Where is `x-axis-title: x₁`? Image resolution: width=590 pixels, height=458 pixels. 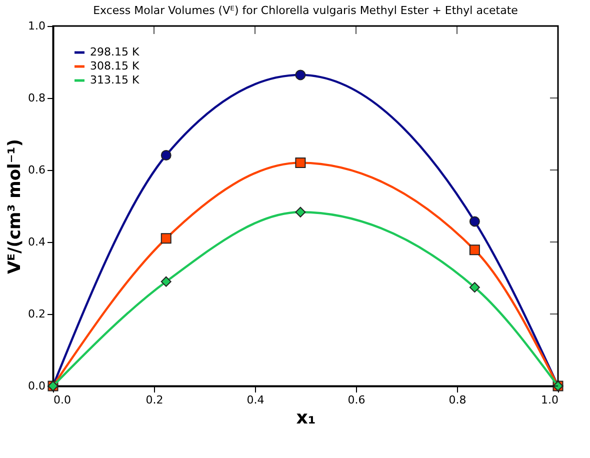
x-axis-title: x₁ is located at coordinates (306, 418).